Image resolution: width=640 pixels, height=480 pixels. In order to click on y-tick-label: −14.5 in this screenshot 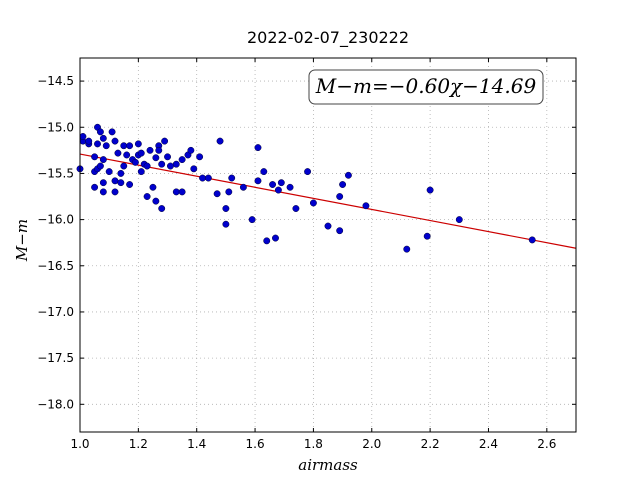, I will do `click(55, 81)`.